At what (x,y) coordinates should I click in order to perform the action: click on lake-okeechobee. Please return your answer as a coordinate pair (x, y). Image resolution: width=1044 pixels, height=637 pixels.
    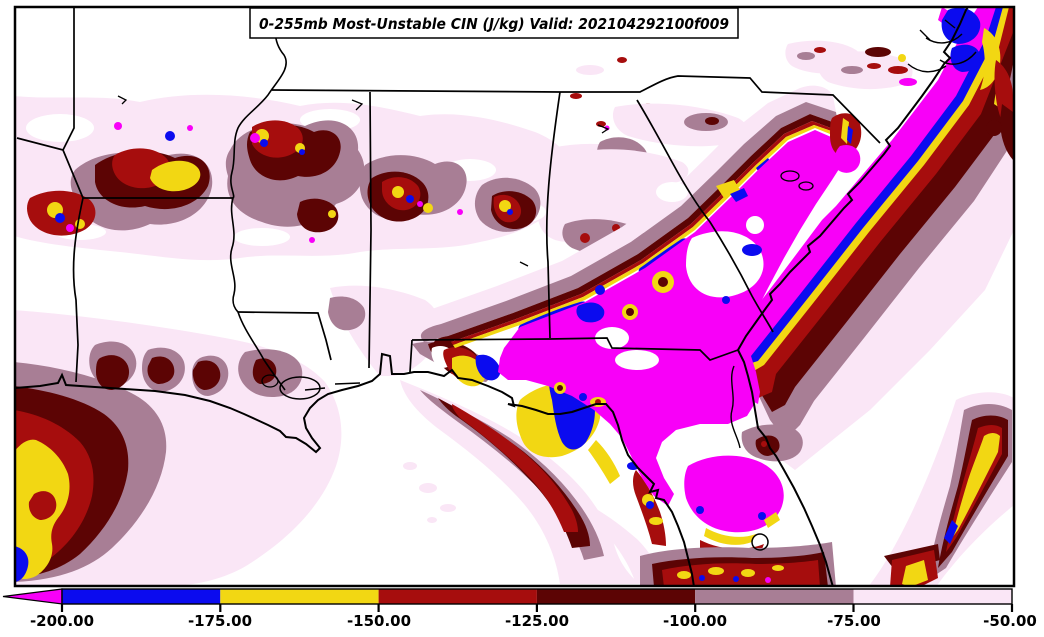
    Looking at the image, I should click on (760, 542).